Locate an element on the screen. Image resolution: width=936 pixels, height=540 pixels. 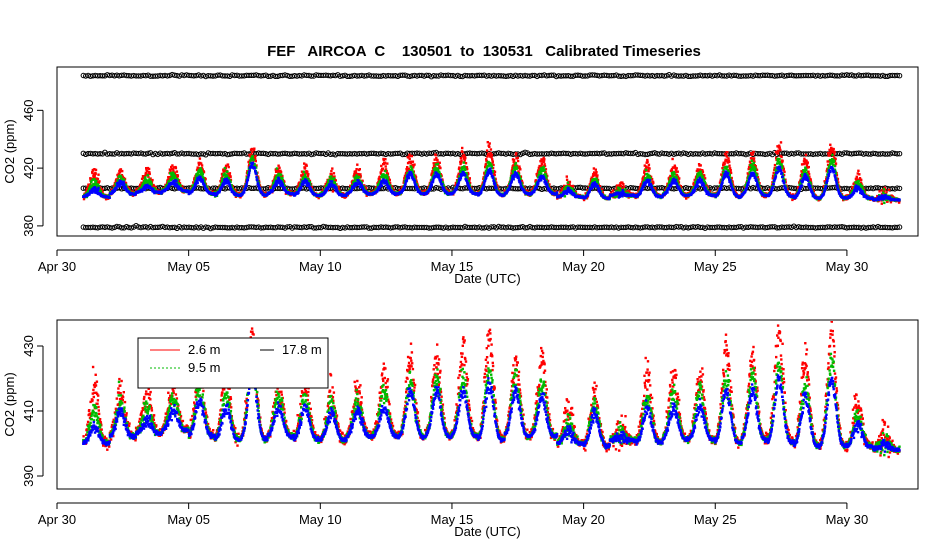
x-tick-label: May 20 is located at coordinates (583, 266).